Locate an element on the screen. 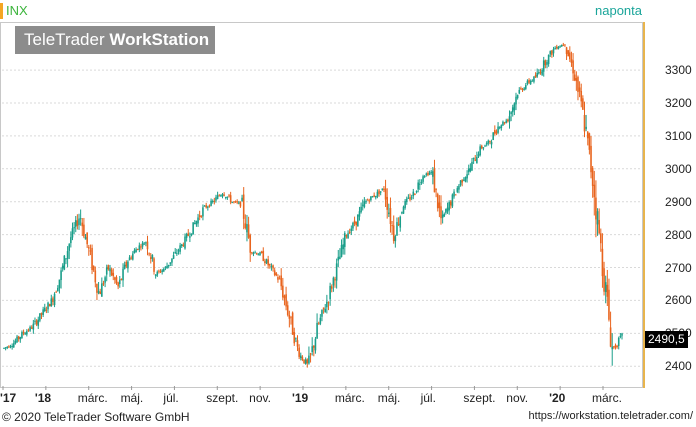 The width and height of the screenshot is (696, 427). last-price-badge: 2490,5 is located at coordinates (666, 339).